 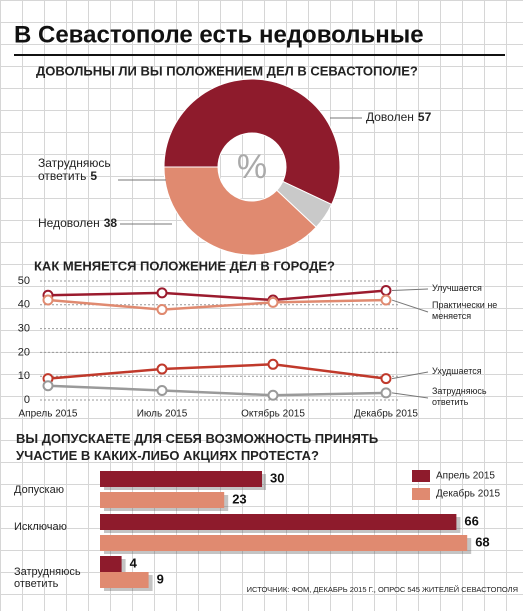 I want to click on x-tick-label: Июль 2015, so click(x=162, y=414).